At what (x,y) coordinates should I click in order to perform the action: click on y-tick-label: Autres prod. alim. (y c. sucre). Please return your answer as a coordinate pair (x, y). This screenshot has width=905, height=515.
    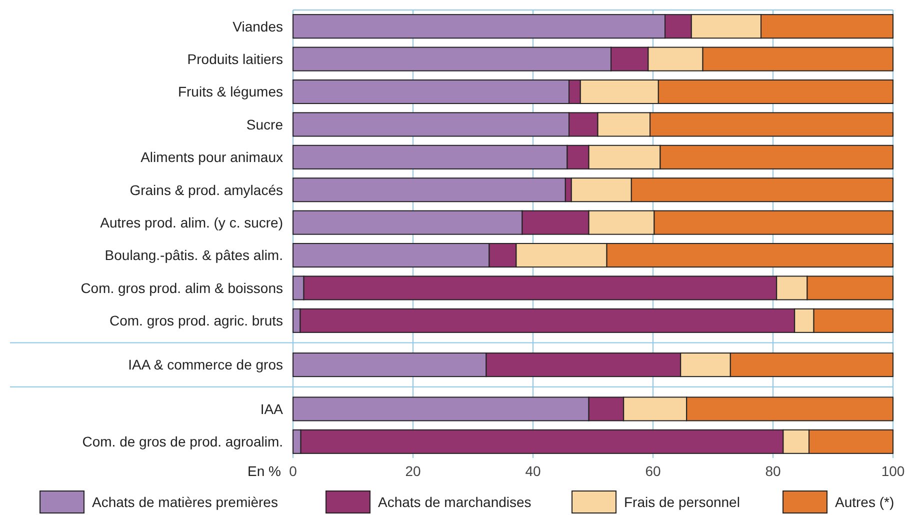
    Looking at the image, I should click on (191, 222).